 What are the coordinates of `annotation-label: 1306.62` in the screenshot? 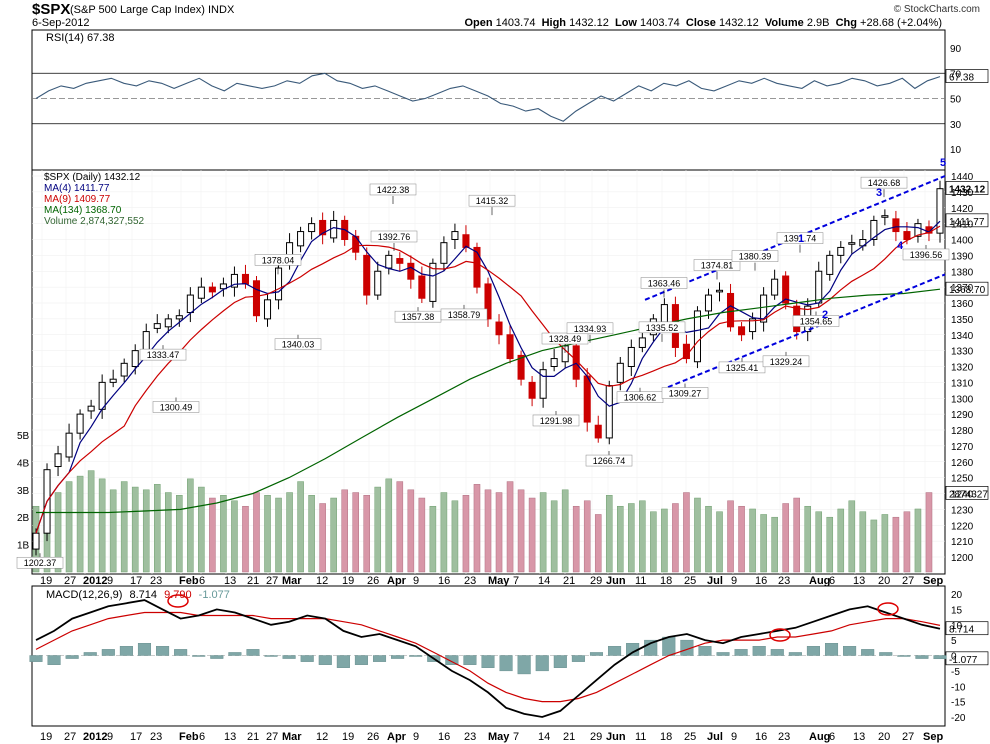 It's located at (640, 398).